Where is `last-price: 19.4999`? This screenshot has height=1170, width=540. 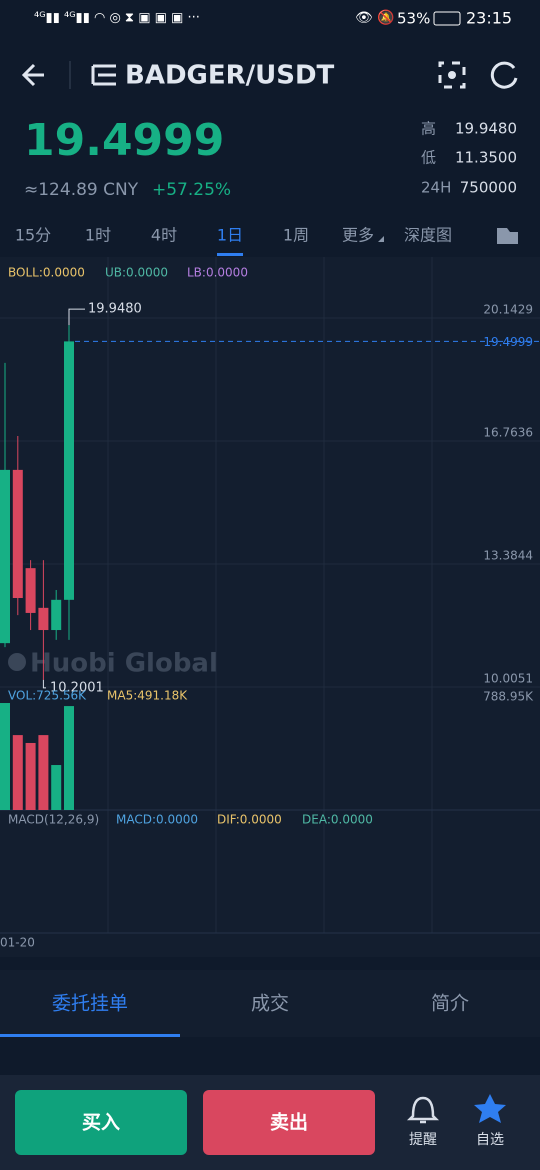
last-price: 19.4999 is located at coordinates (124, 140).